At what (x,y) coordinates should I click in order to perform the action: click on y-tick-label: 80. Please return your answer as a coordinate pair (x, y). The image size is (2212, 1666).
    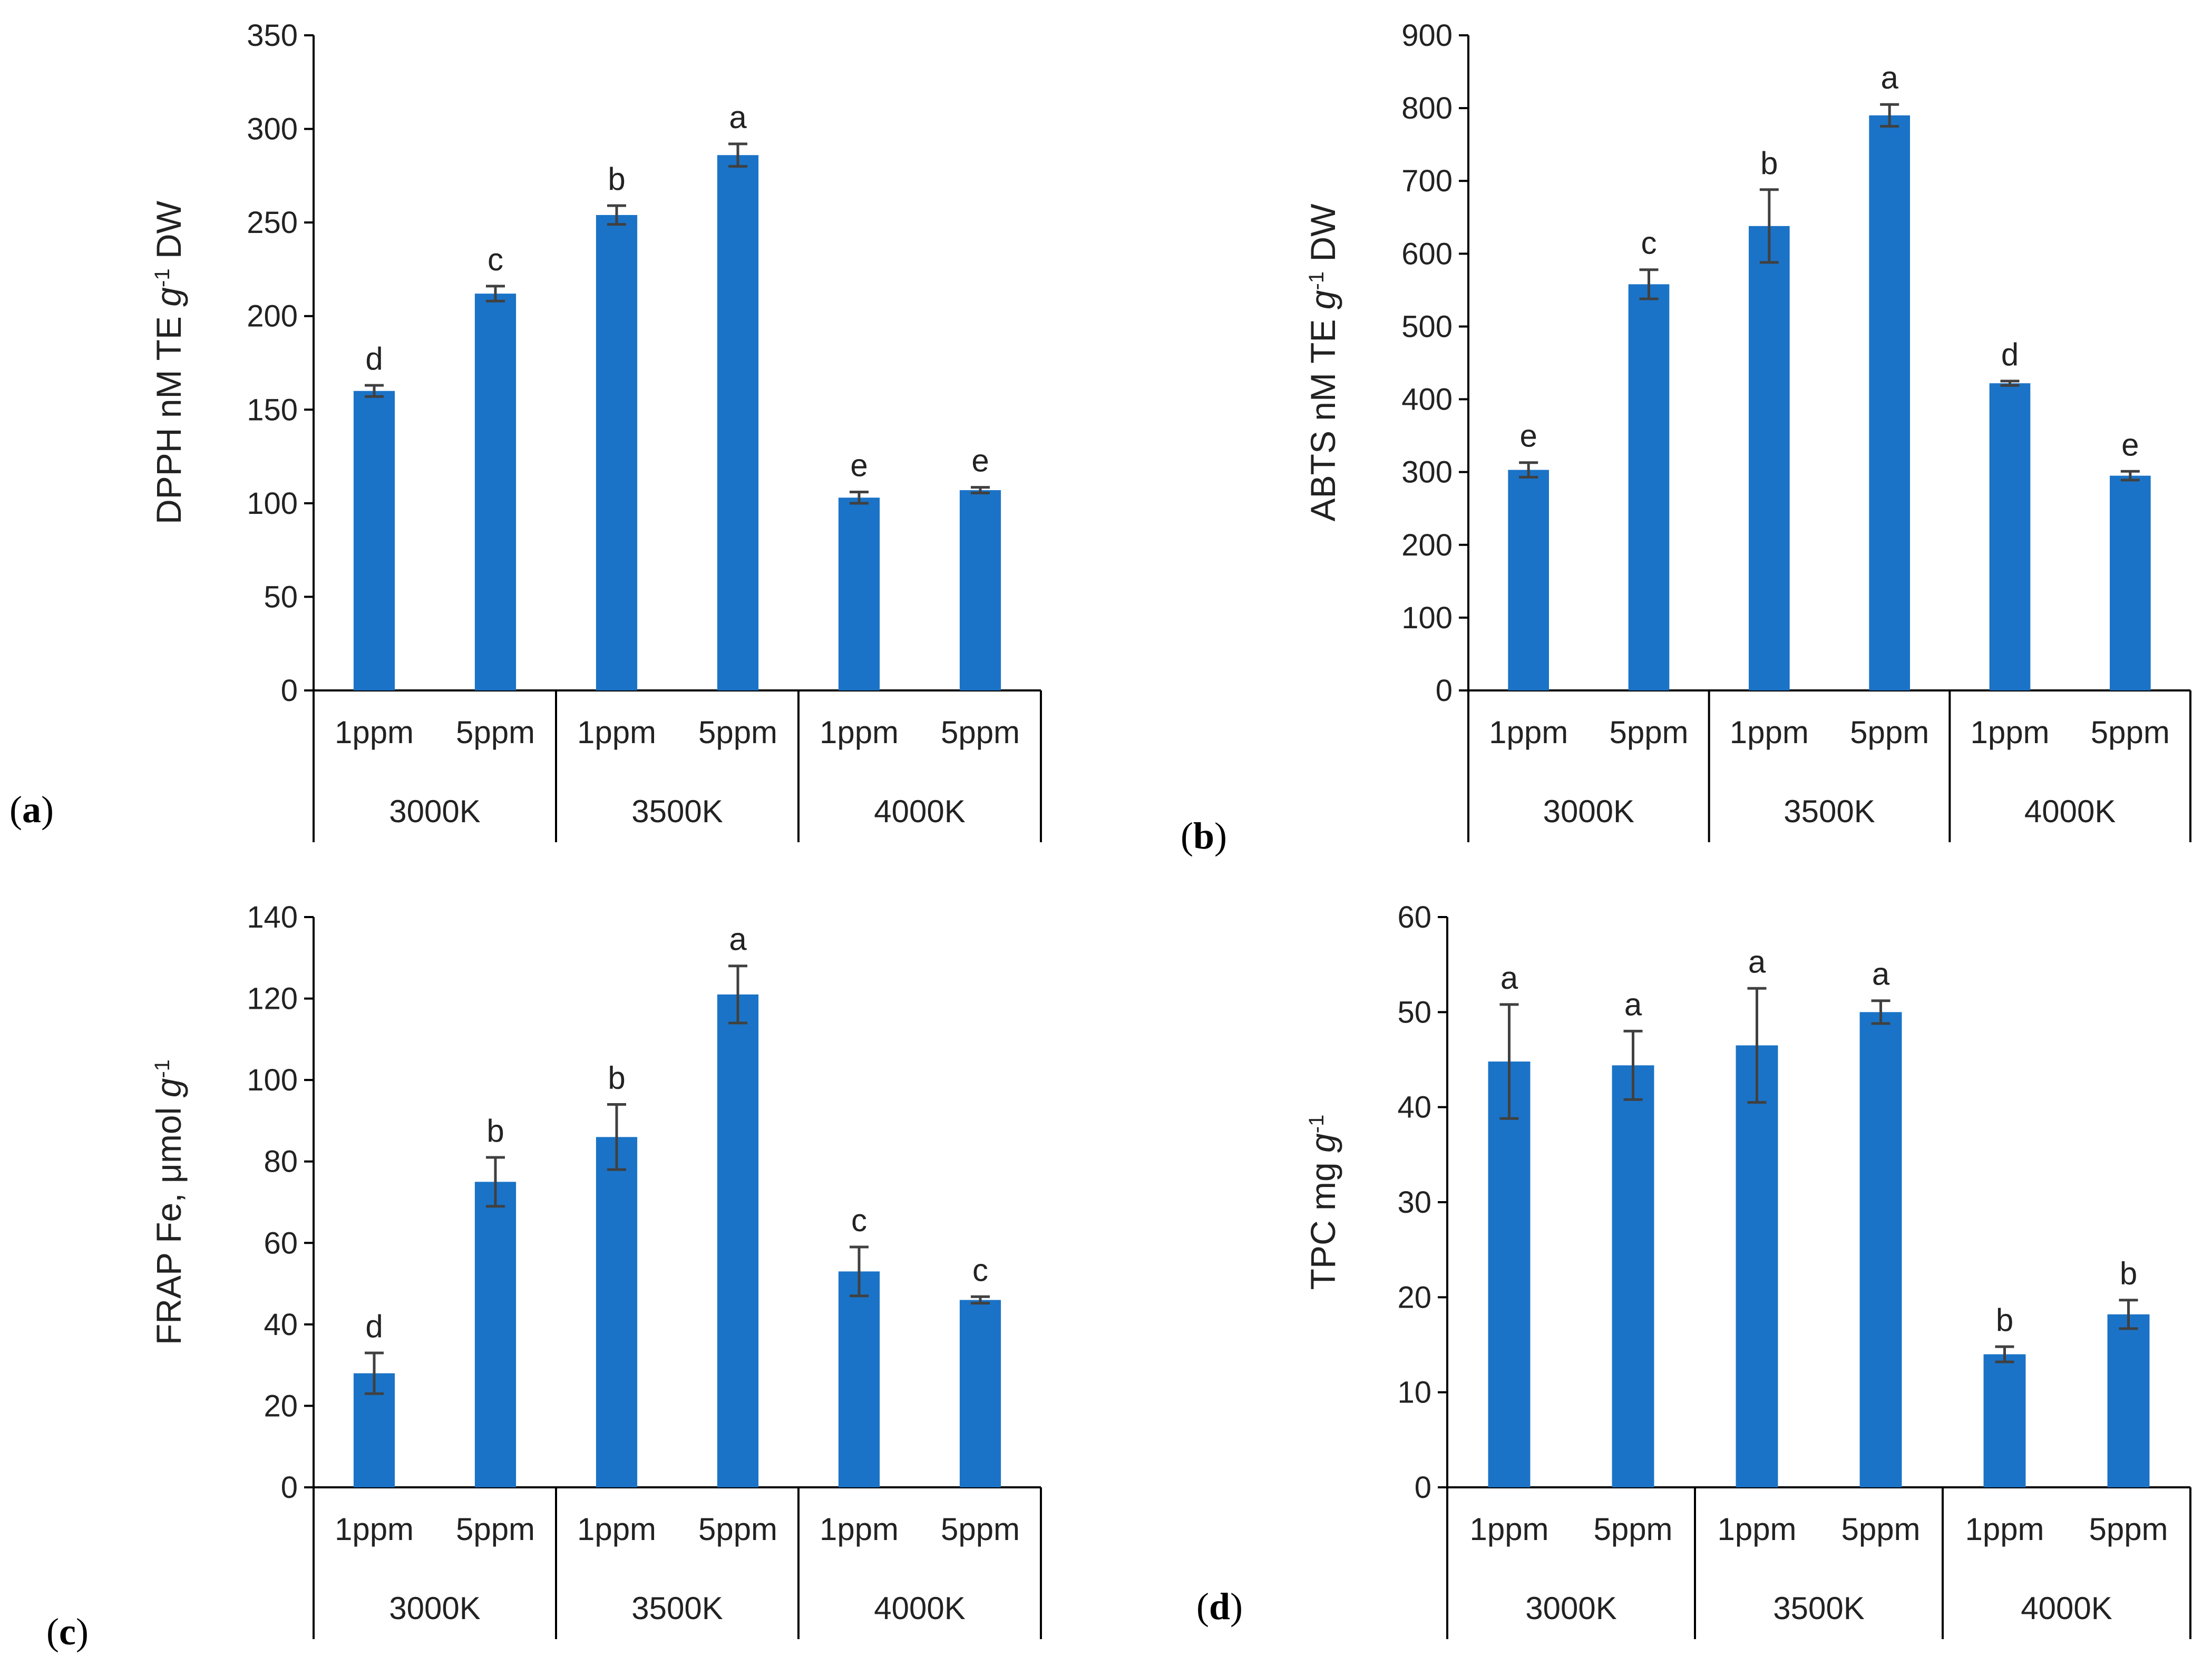
    Looking at the image, I should click on (281, 1162).